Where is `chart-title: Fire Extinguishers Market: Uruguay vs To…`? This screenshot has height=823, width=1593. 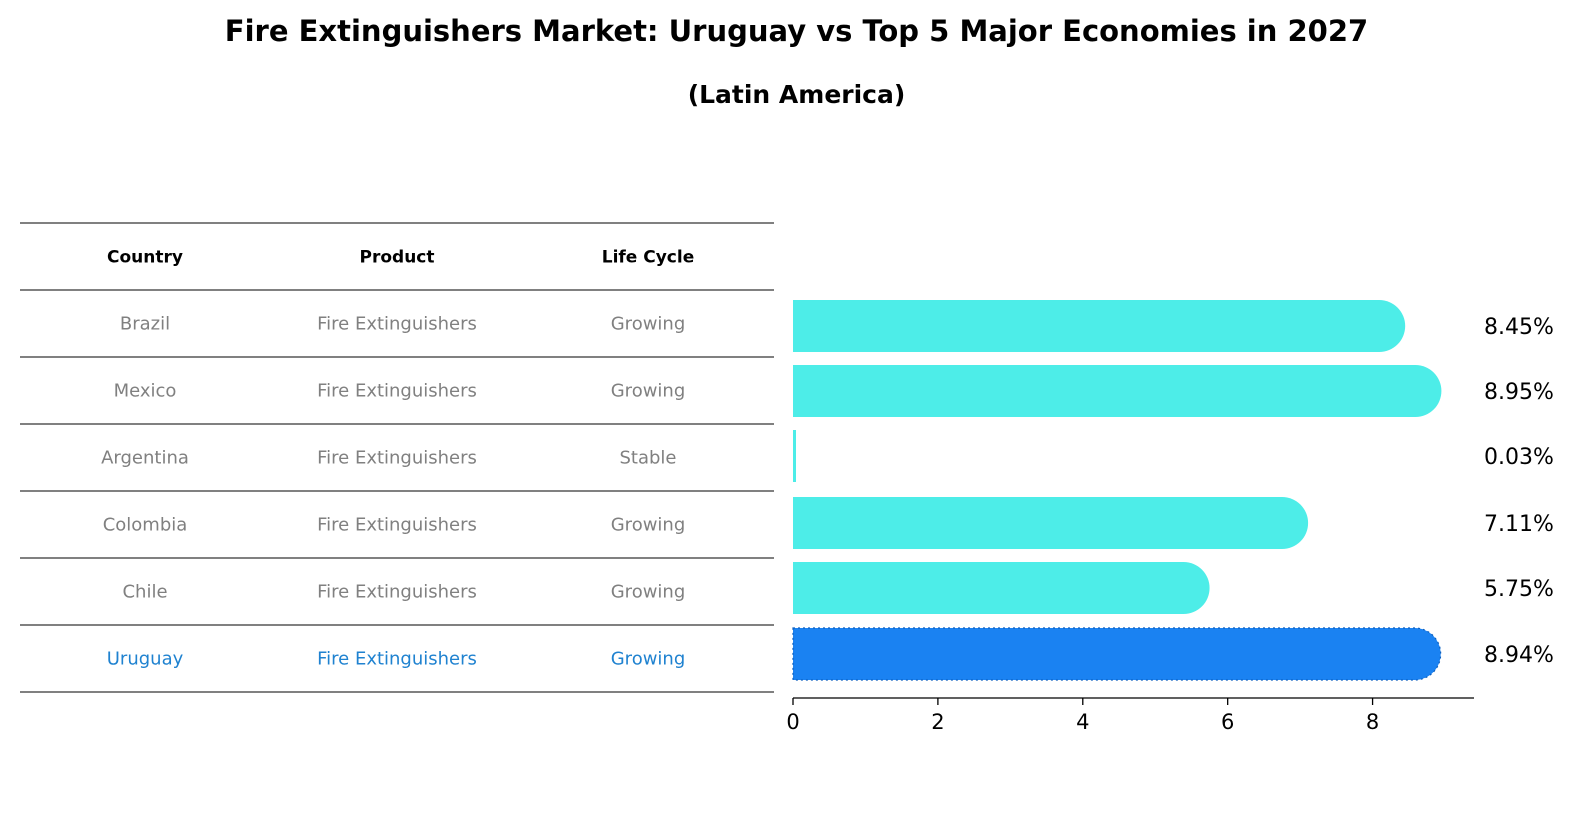
chart-title: Fire Extinguishers Market: Uruguay vs To… is located at coordinates (796, 31).